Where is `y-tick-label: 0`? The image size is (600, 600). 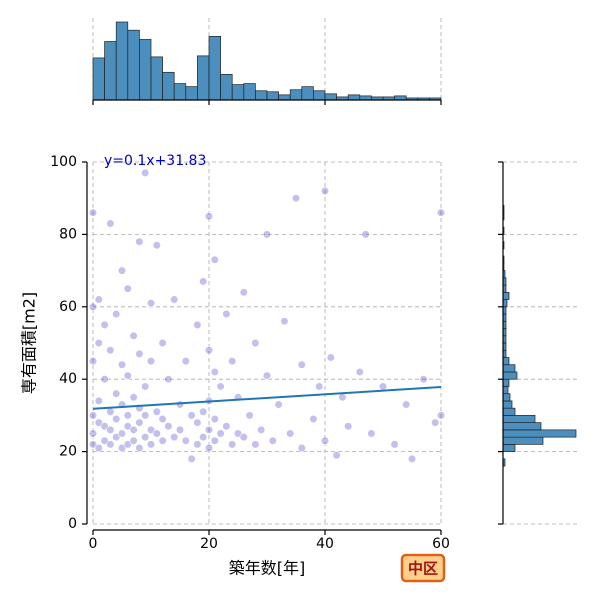
y-tick-label: 0 is located at coordinates (72, 524).